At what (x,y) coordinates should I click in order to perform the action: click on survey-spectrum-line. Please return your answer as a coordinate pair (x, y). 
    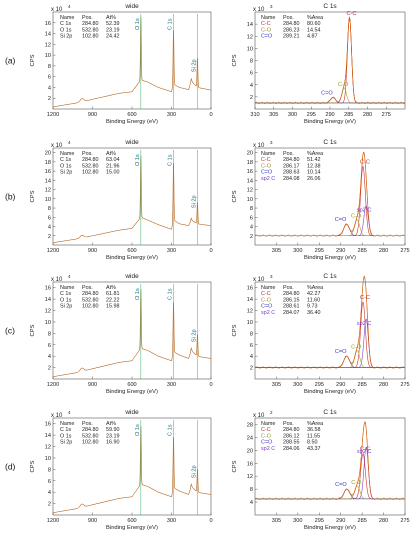
    Looking at the image, I should click on (132, 62).